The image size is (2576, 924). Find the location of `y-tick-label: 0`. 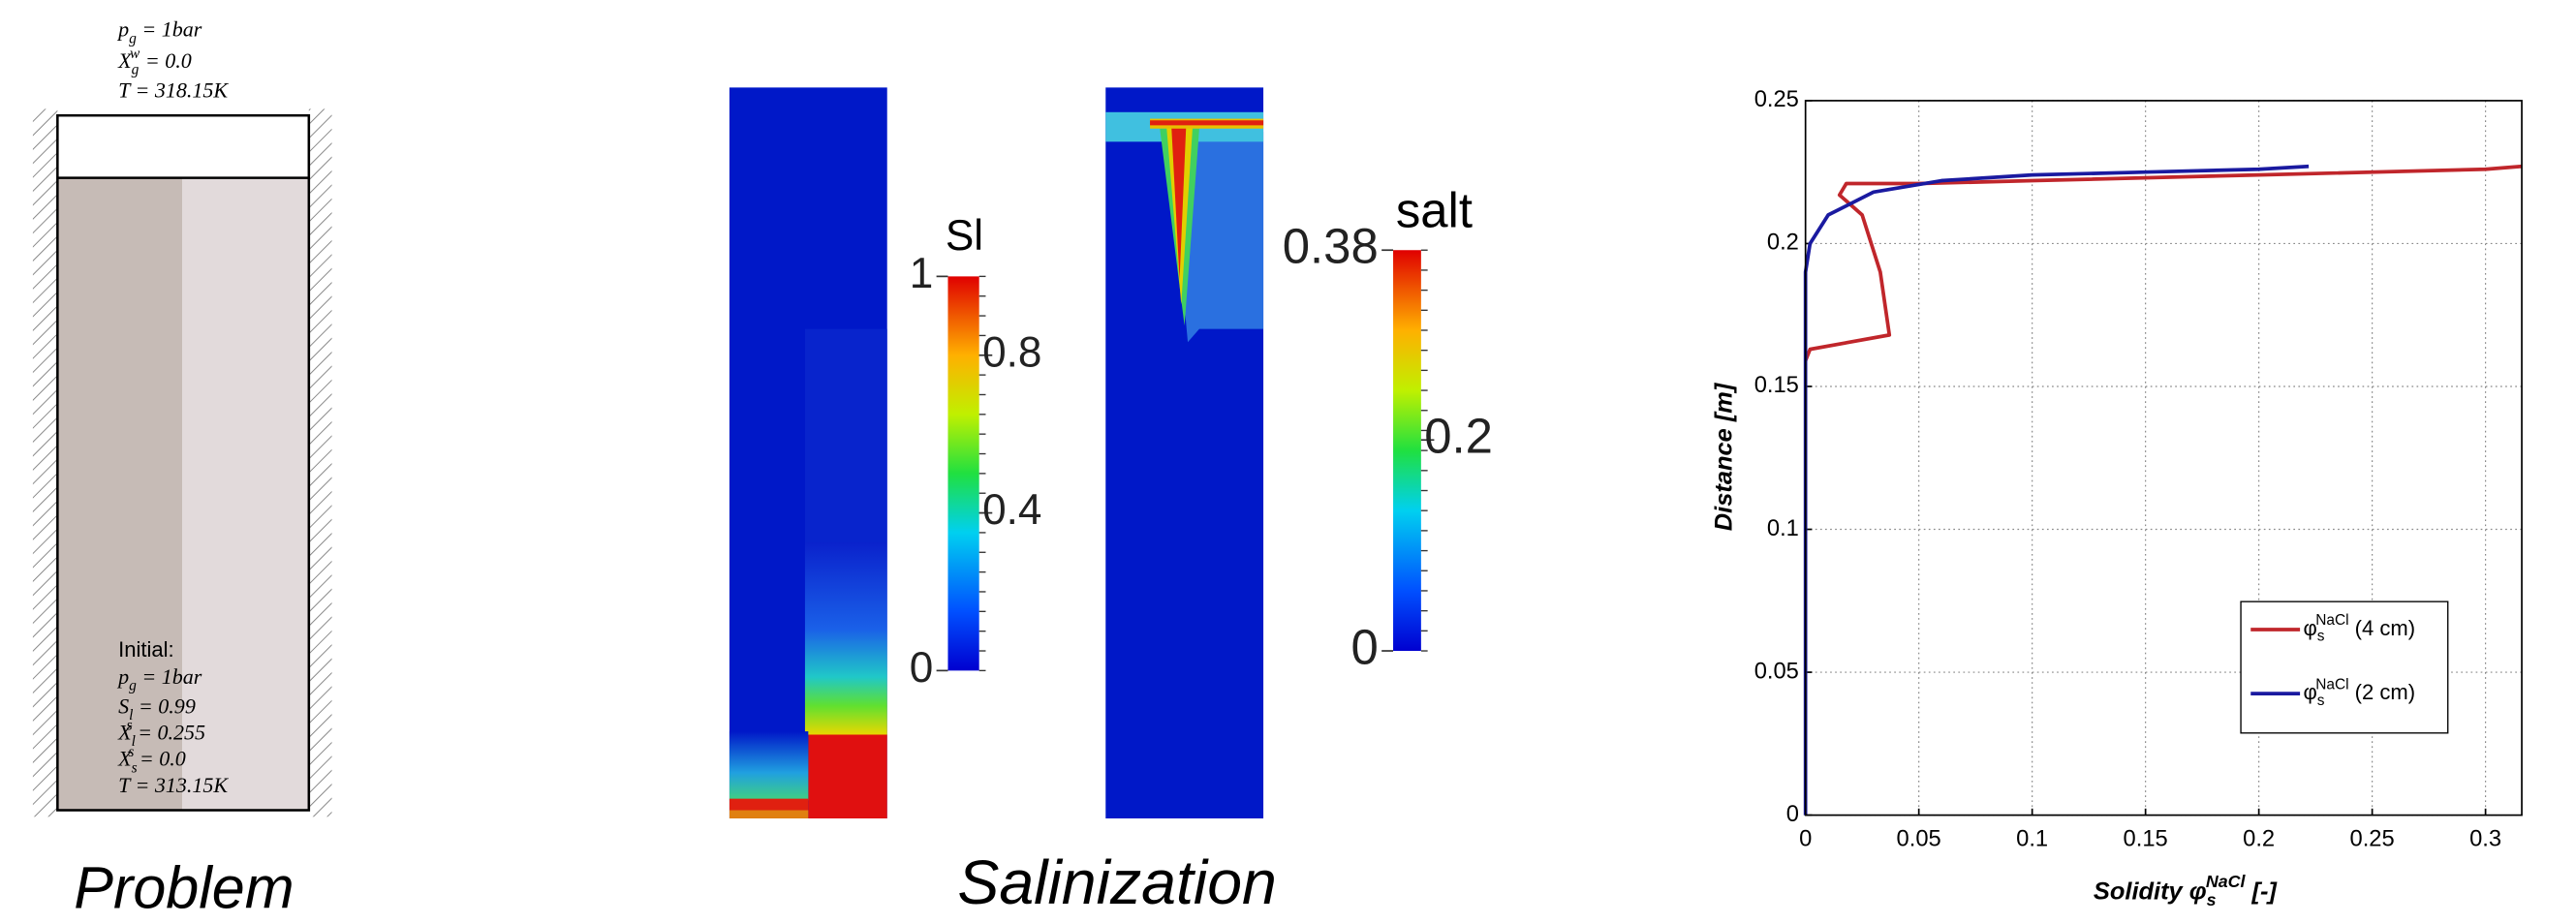

y-tick-label: 0 is located at coordinates (1792, 814).